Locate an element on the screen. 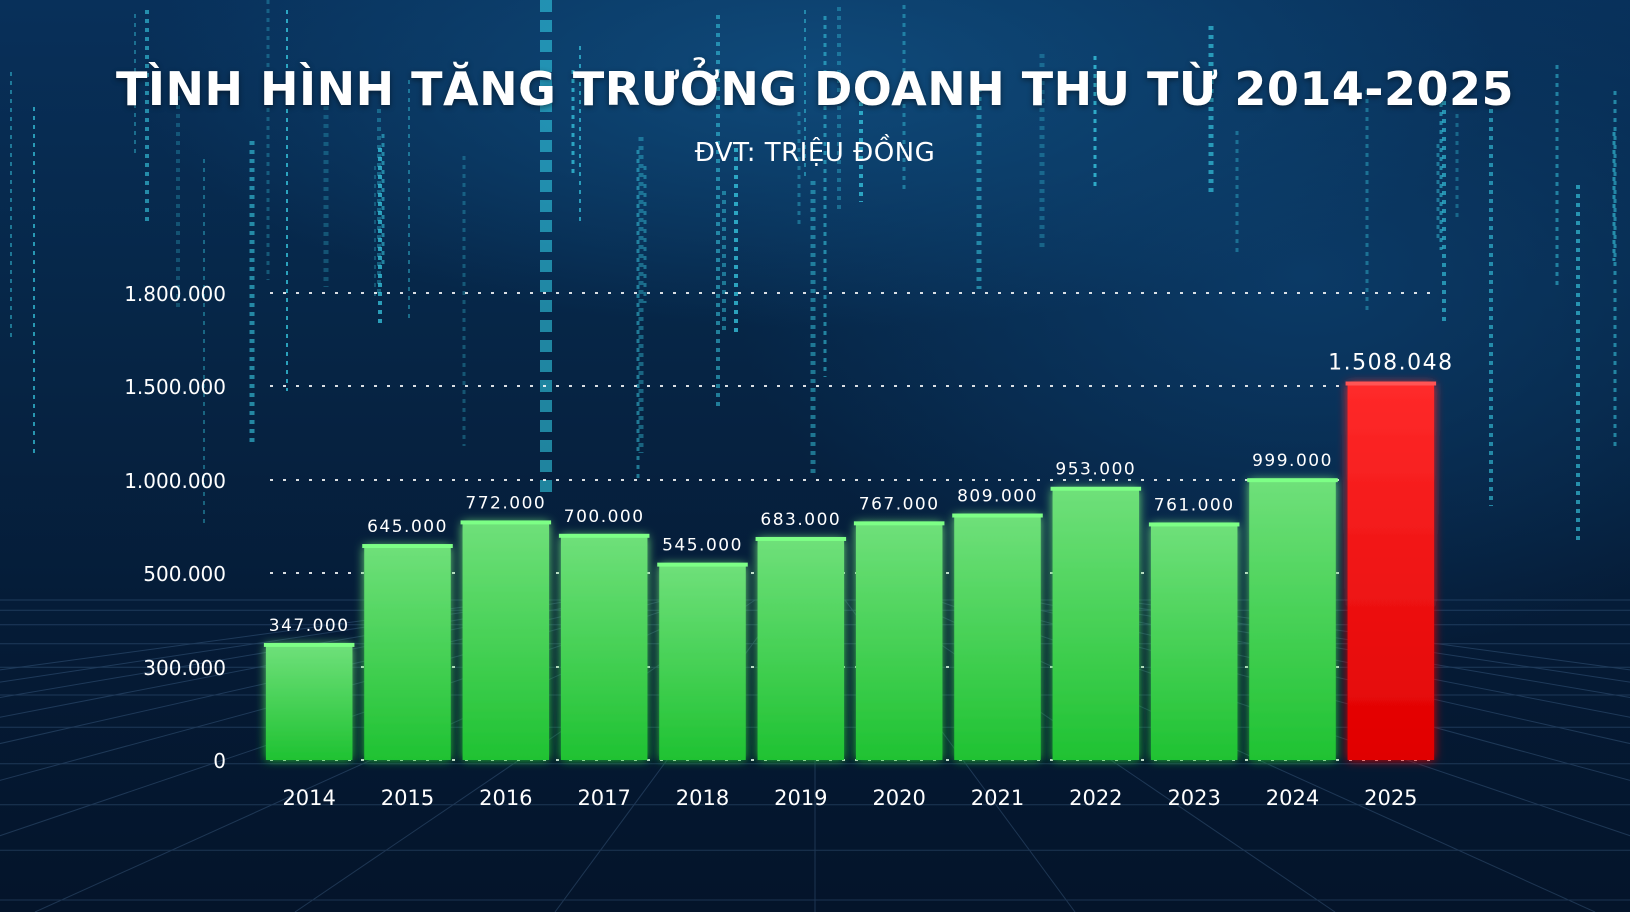 The width and height of the screenshot is (1630, 912). chart-subtitle: ĐVT: TRIỆU ĐỒNG is located at coordinates (815, 153).